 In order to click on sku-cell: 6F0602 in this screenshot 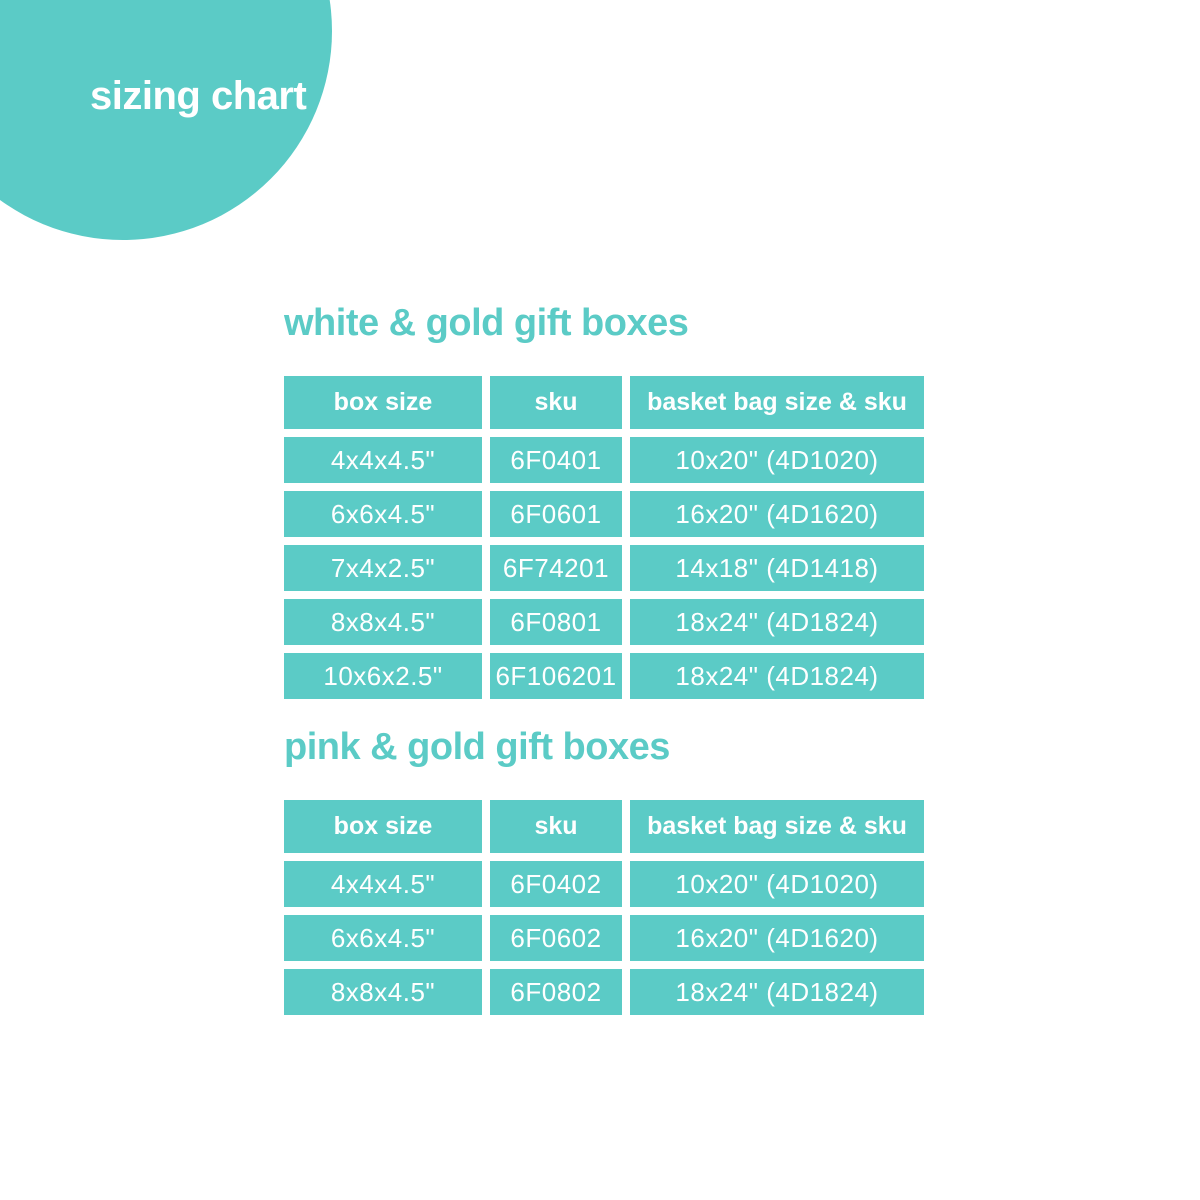, I will do `click(556, 938)`.